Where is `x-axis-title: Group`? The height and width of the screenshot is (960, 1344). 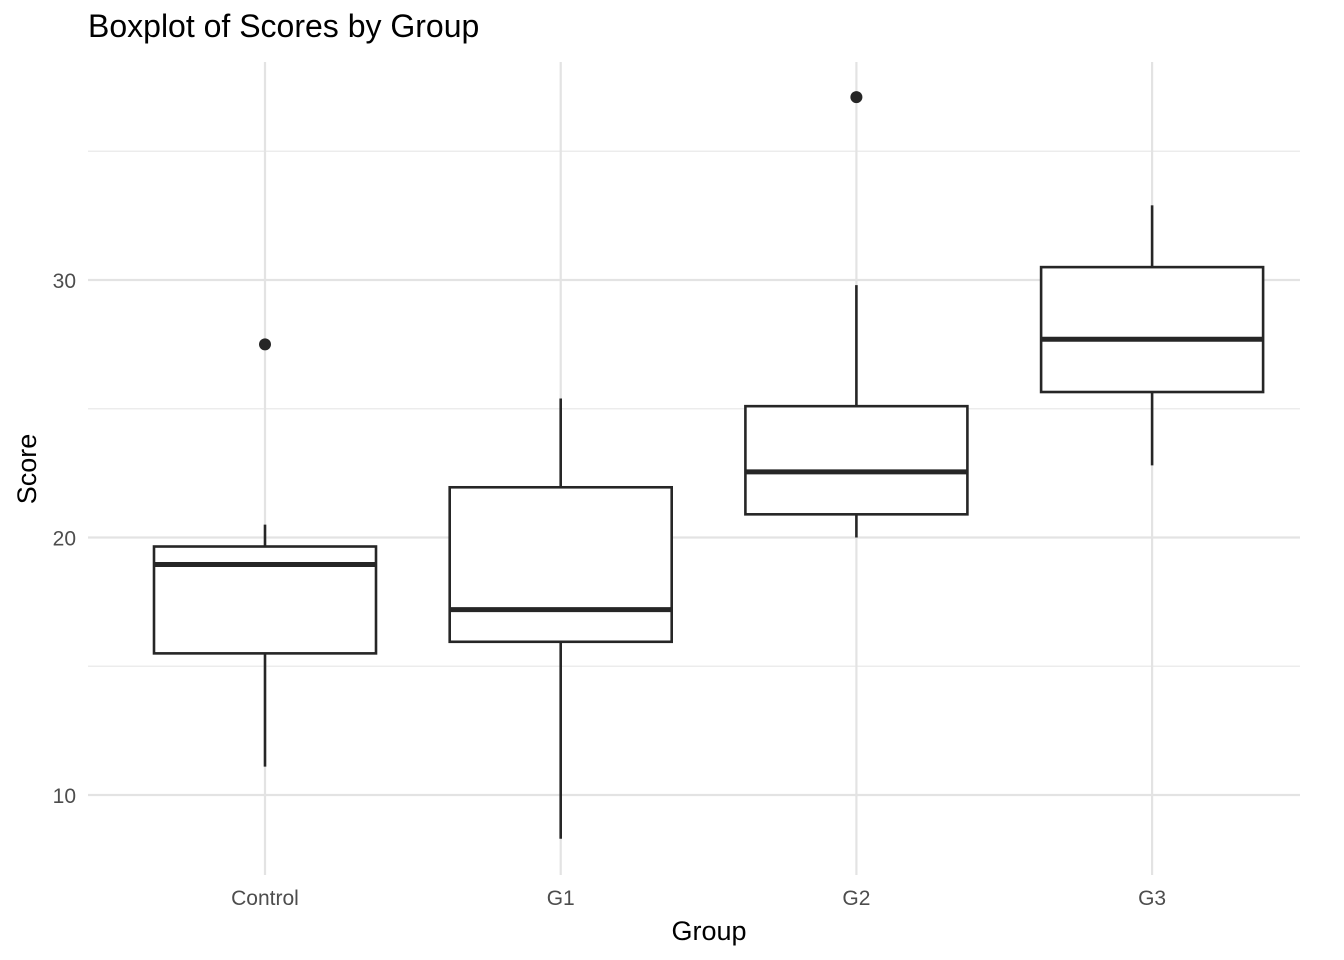 x-axis-title: Group is located at coordinates (708, 931).